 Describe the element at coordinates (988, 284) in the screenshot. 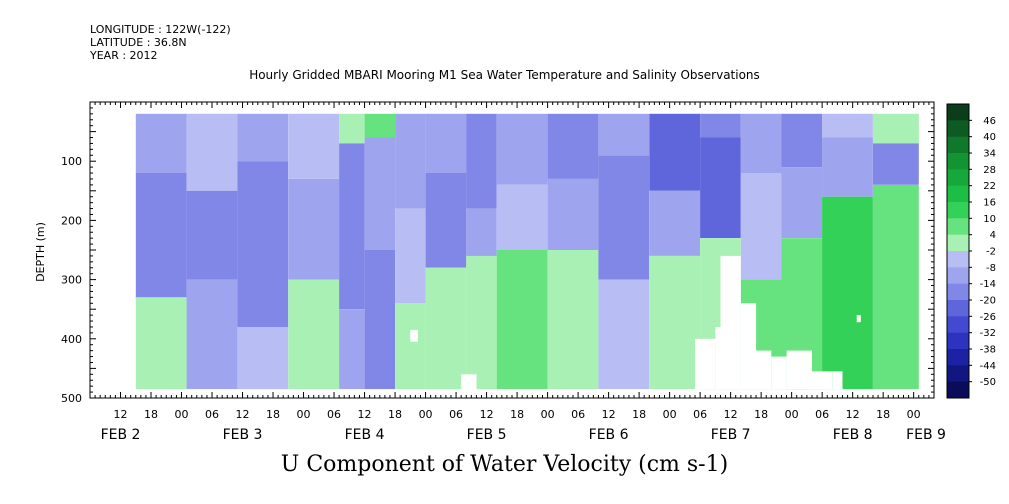

I see `colorbar-label: -14` at that location.